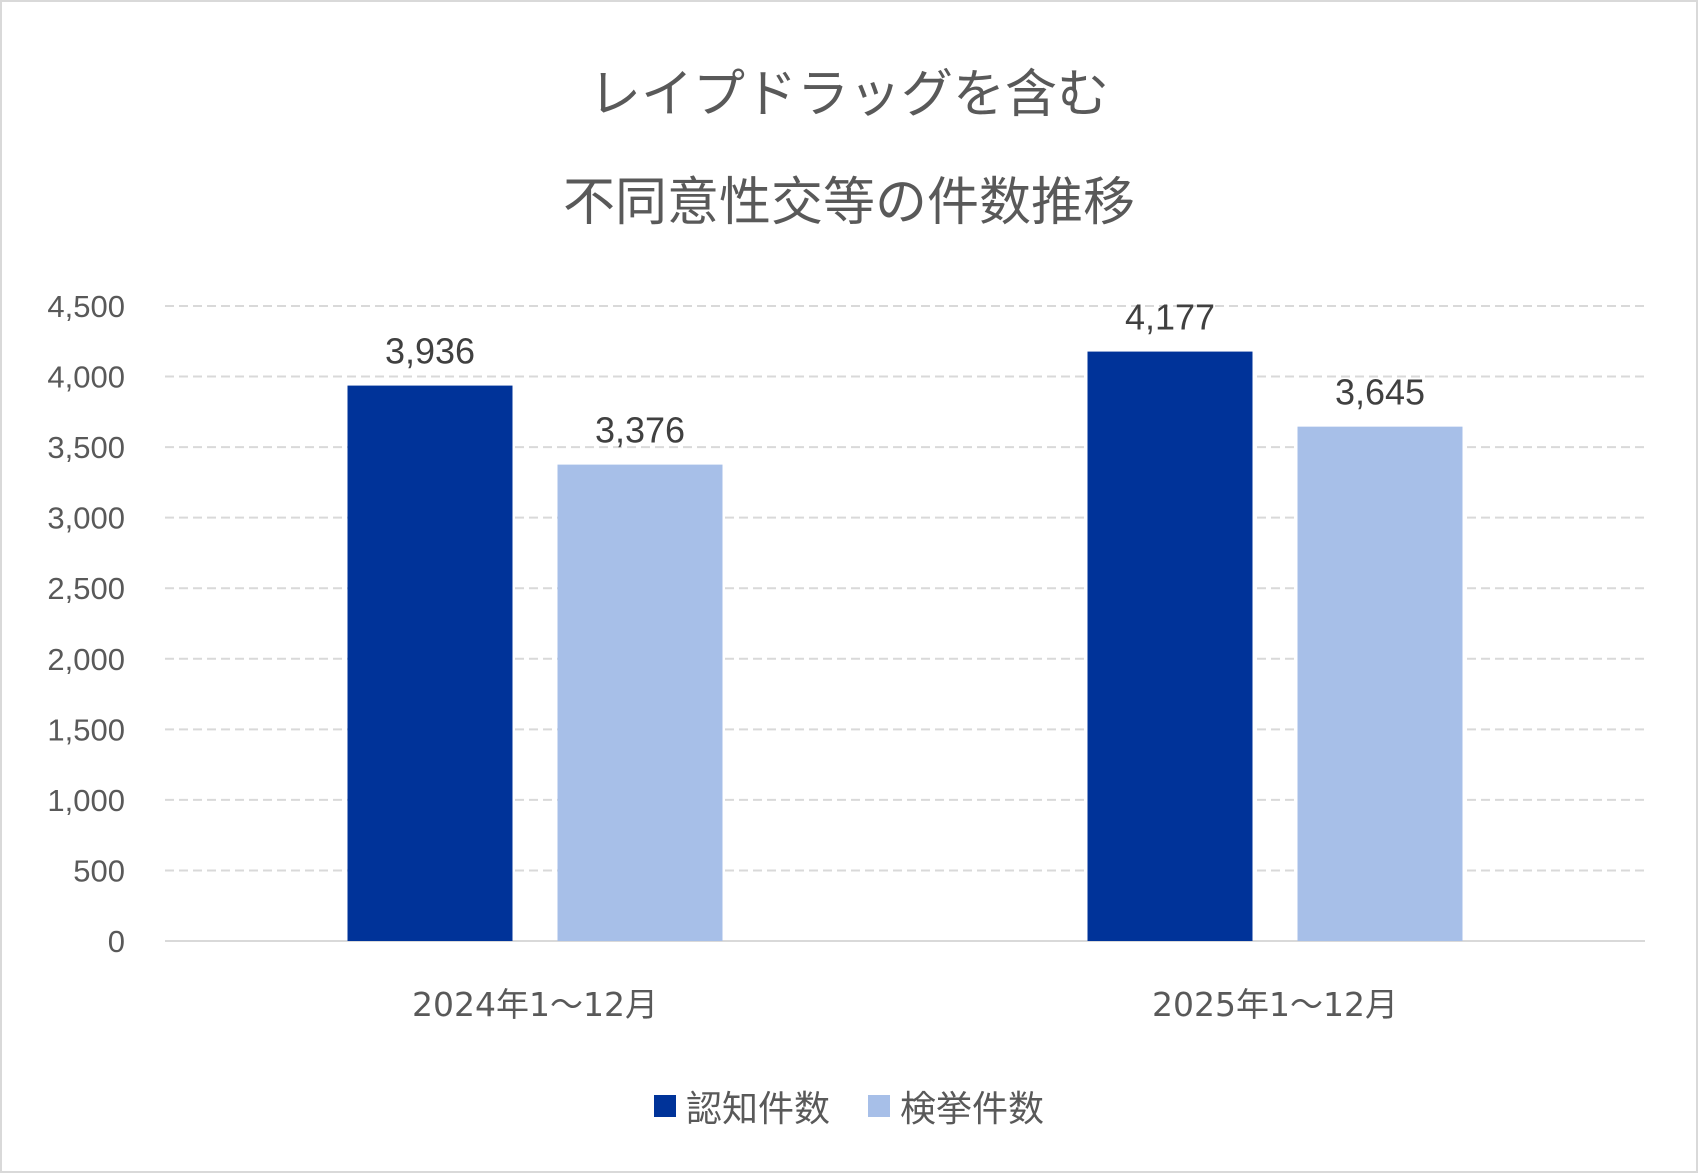 The height and width of the screenshot is (1173, 1698). I want to click on legend-swatch-arrested, so click(879, 1106).